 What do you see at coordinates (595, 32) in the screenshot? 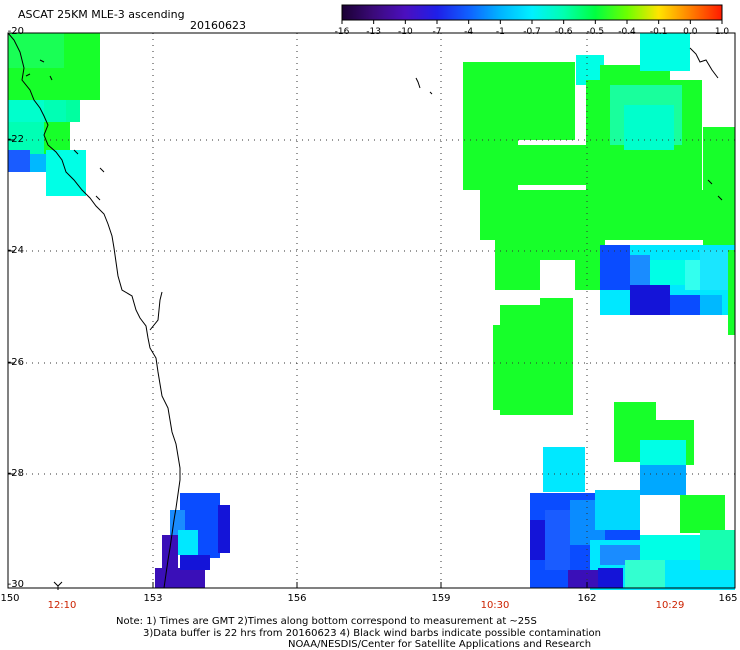
I see `colorbar-label: -0.5` at bounding box center [595, 32].